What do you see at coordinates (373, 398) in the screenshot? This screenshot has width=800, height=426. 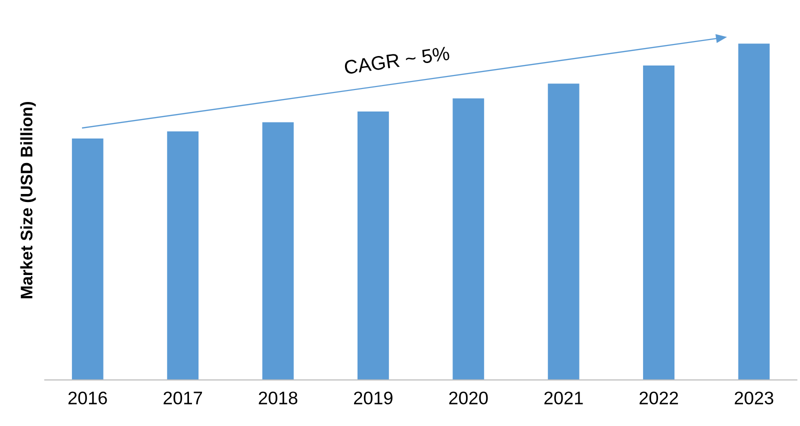 I see `x-tick-label: 2019` at bounding box center [373, 398].